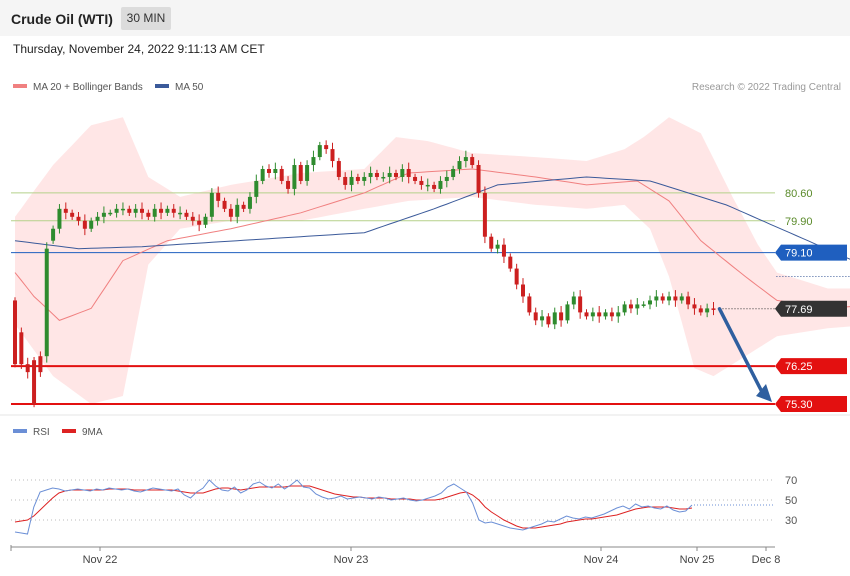 The image size is (850, 576). What do you see at coordinates (41, 432) in the screenshot?
I see `rsi-legend-label: RSI` at bounding box center [41, 432].